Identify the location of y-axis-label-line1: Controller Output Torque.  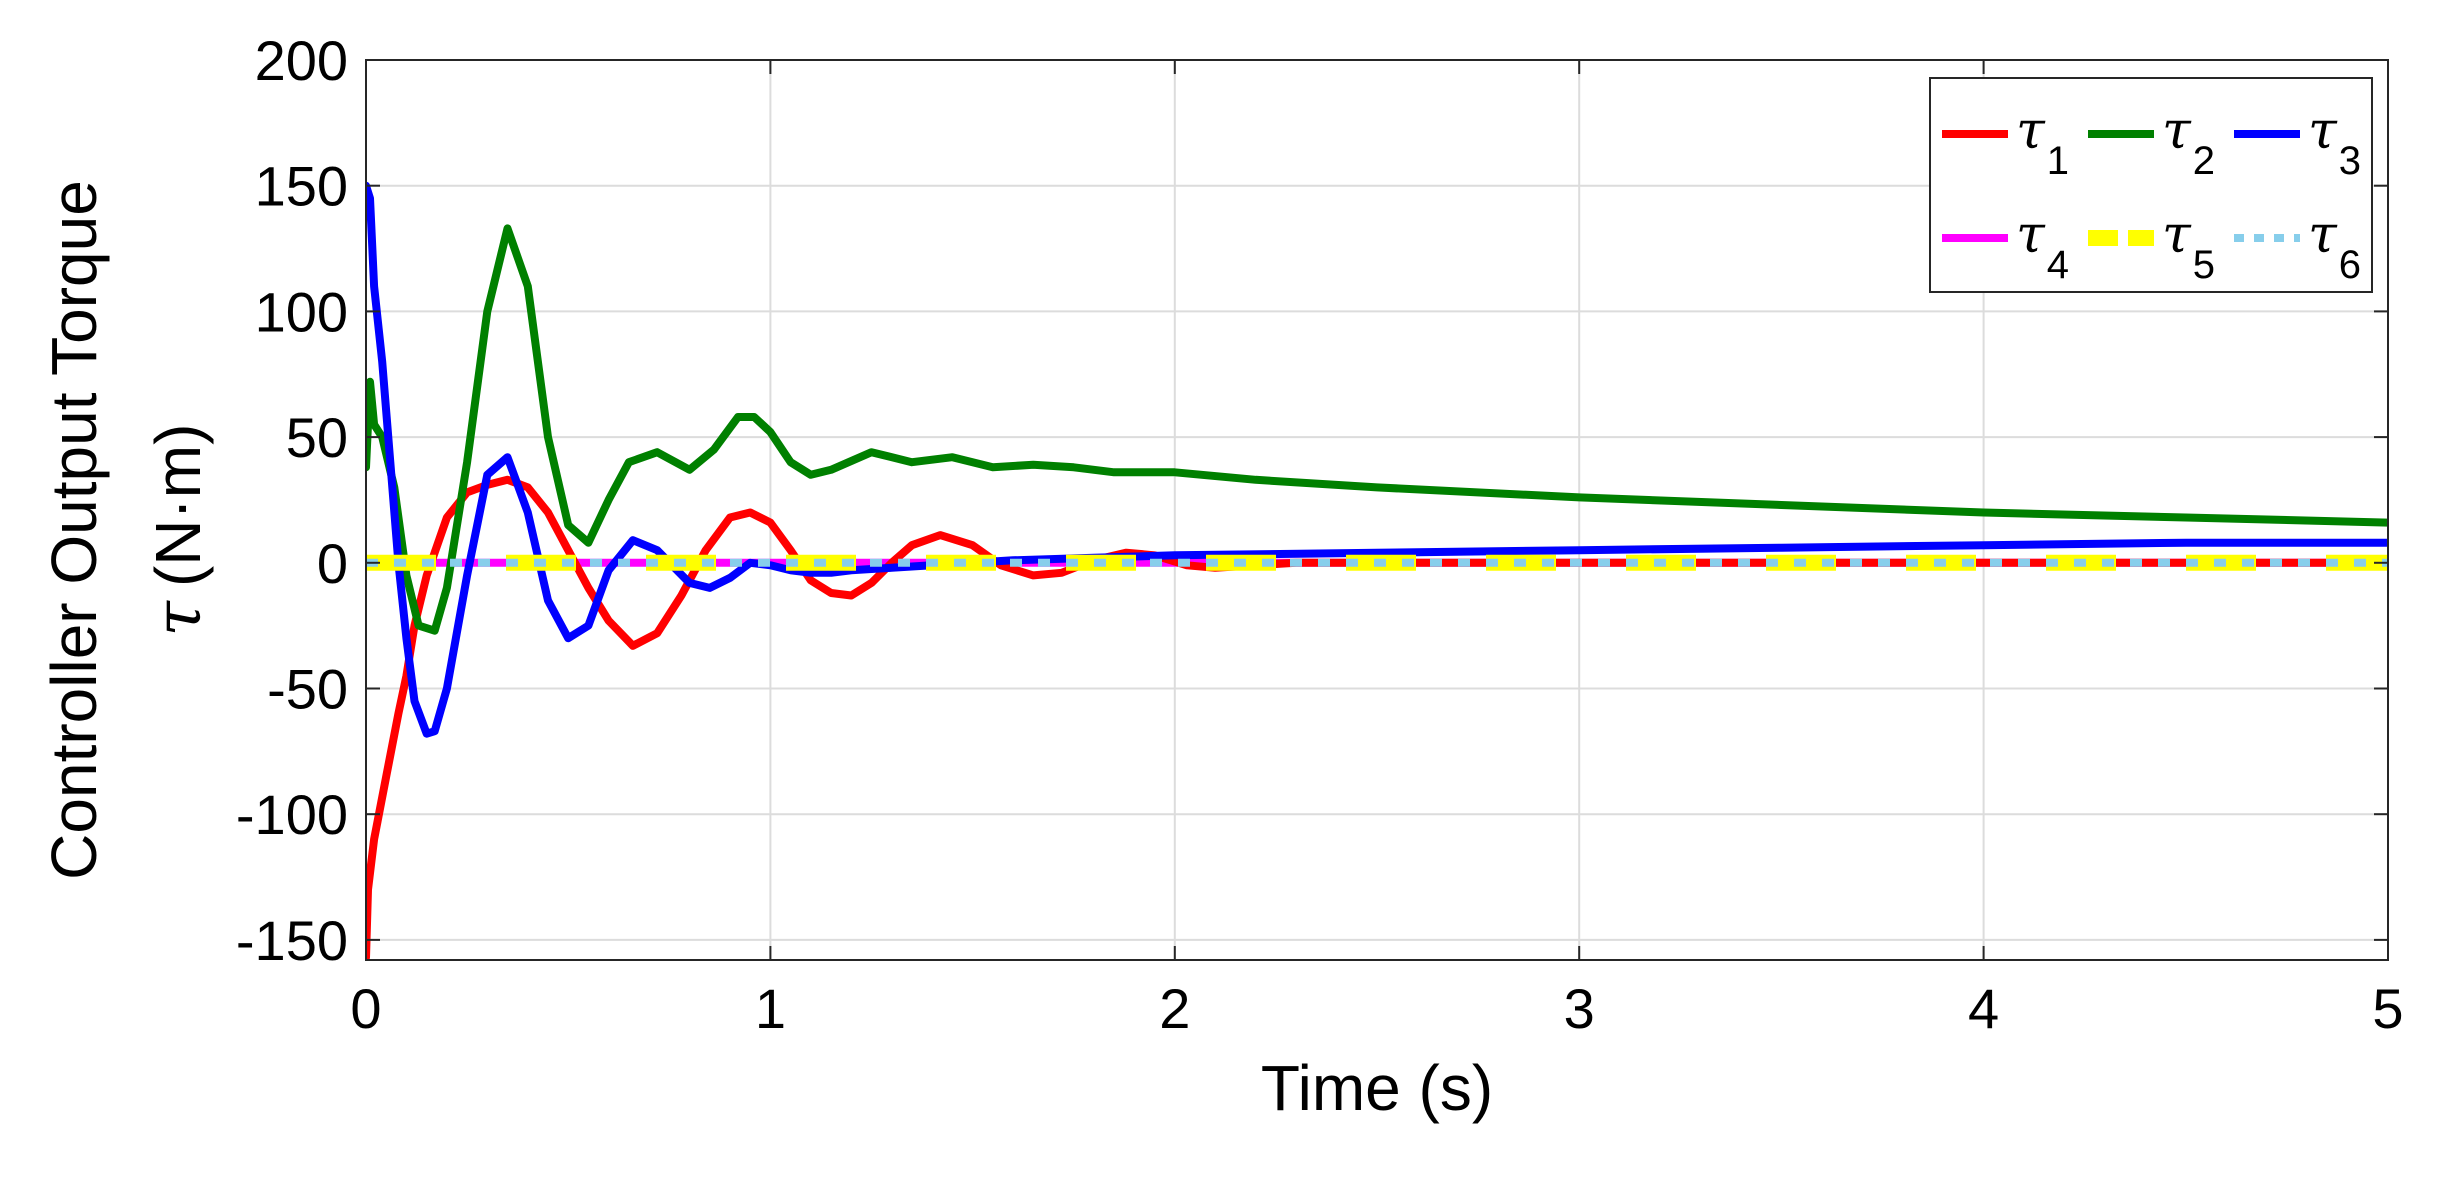
(74, 530).